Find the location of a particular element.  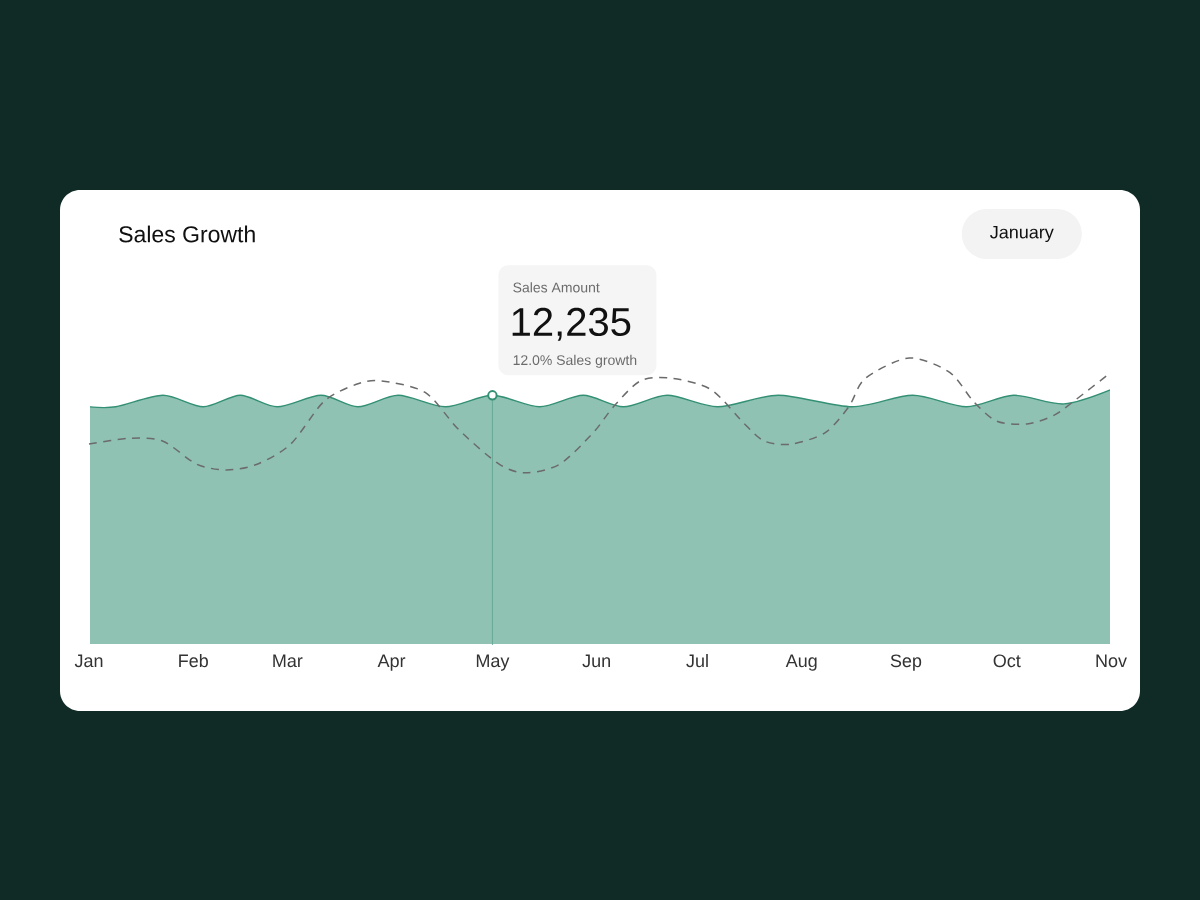

x-tick-label: Nov is located at coordinates (1111, 661).